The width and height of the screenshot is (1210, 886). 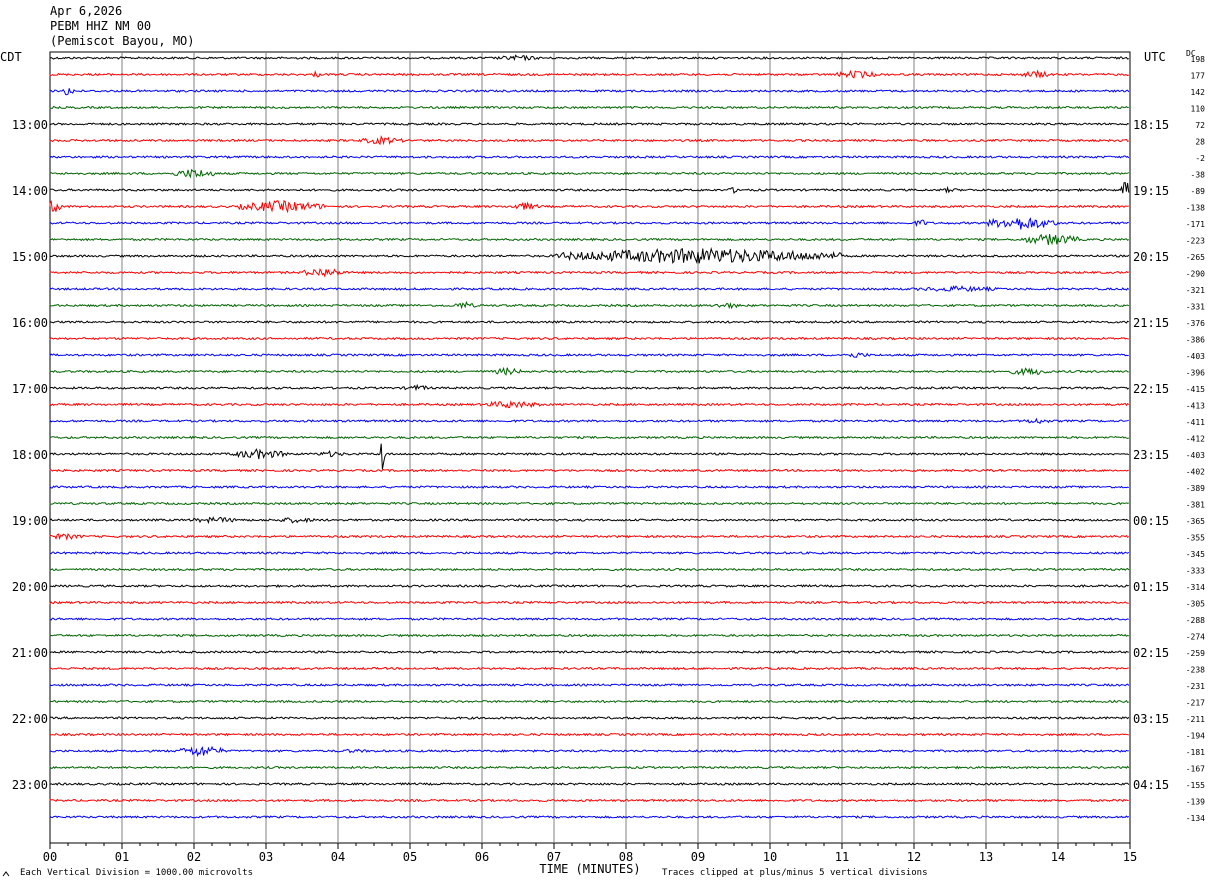 I want to click on dc-offset-label: -138, so click(x=1195, y=208).